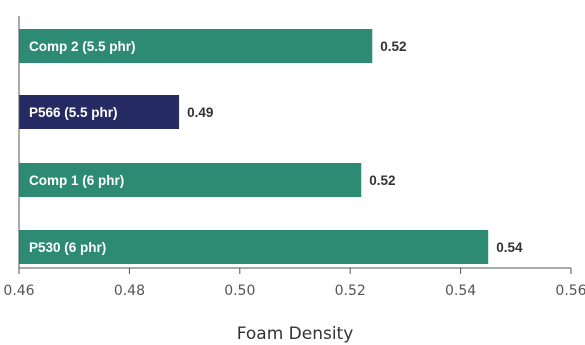  Describe the element at coordinates (295, 334) in the screenshot. I see `x-axis-title: Foam Density` at that location.